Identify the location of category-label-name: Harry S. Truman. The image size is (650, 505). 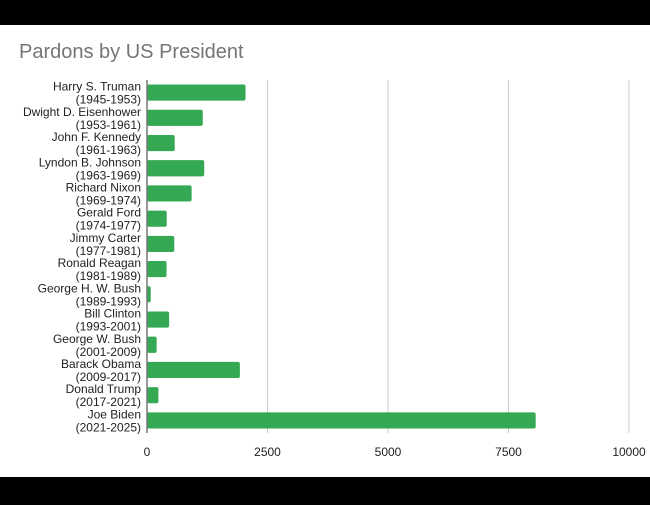
(97, 87).